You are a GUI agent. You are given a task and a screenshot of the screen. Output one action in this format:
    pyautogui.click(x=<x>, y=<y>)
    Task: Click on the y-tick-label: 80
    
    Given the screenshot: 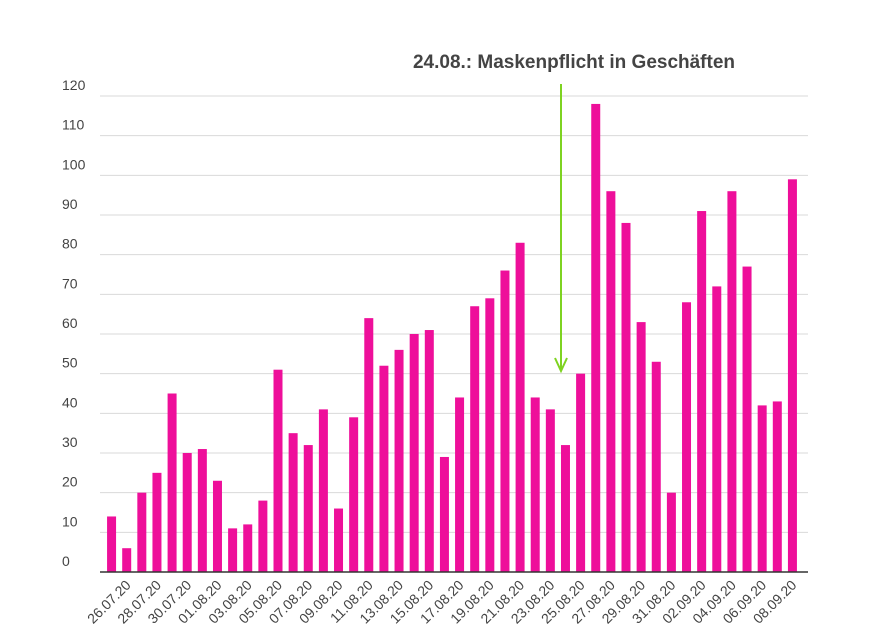 What is the action you would take?
    pyautogui.click(x=70, y=244)
    